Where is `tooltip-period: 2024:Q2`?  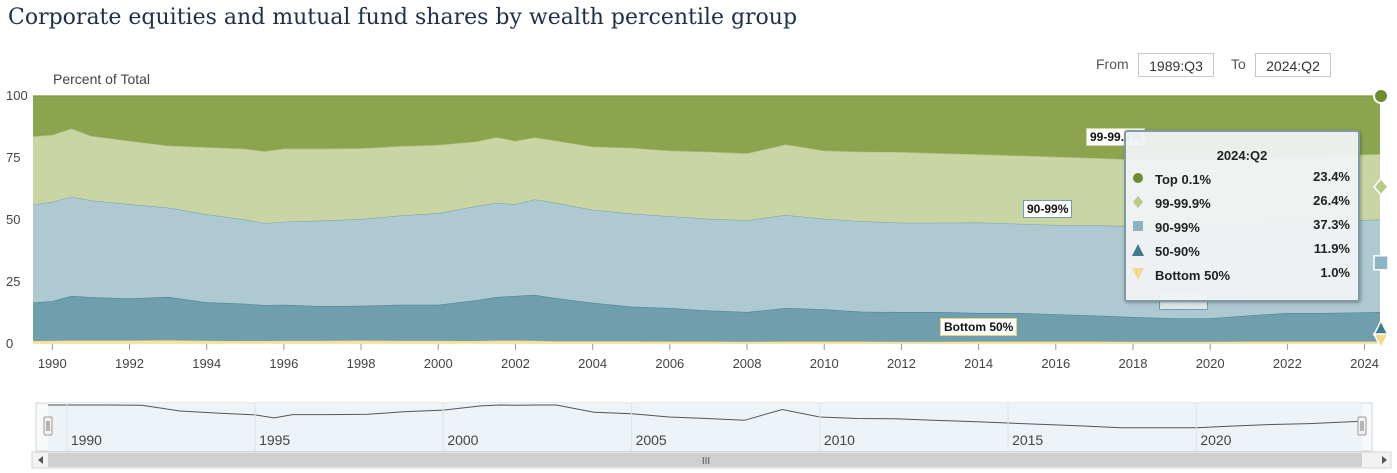
tooltip-period: 2024:Q2 is located at coordinates (1242, 155).